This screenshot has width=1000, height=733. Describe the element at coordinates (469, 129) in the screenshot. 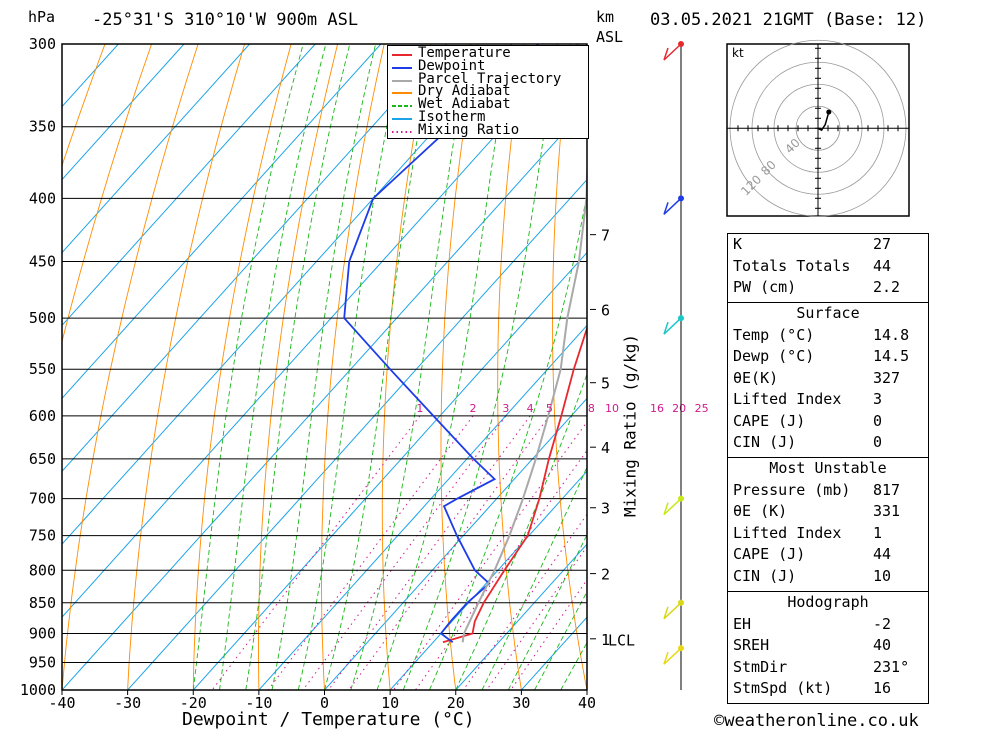

I see `legend-label: Mixing Ratio` at that location.